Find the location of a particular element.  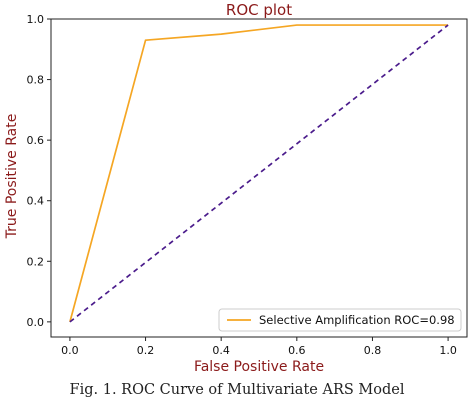

y-axis-label: True Positive Rate is located at coordinates (12, 177).